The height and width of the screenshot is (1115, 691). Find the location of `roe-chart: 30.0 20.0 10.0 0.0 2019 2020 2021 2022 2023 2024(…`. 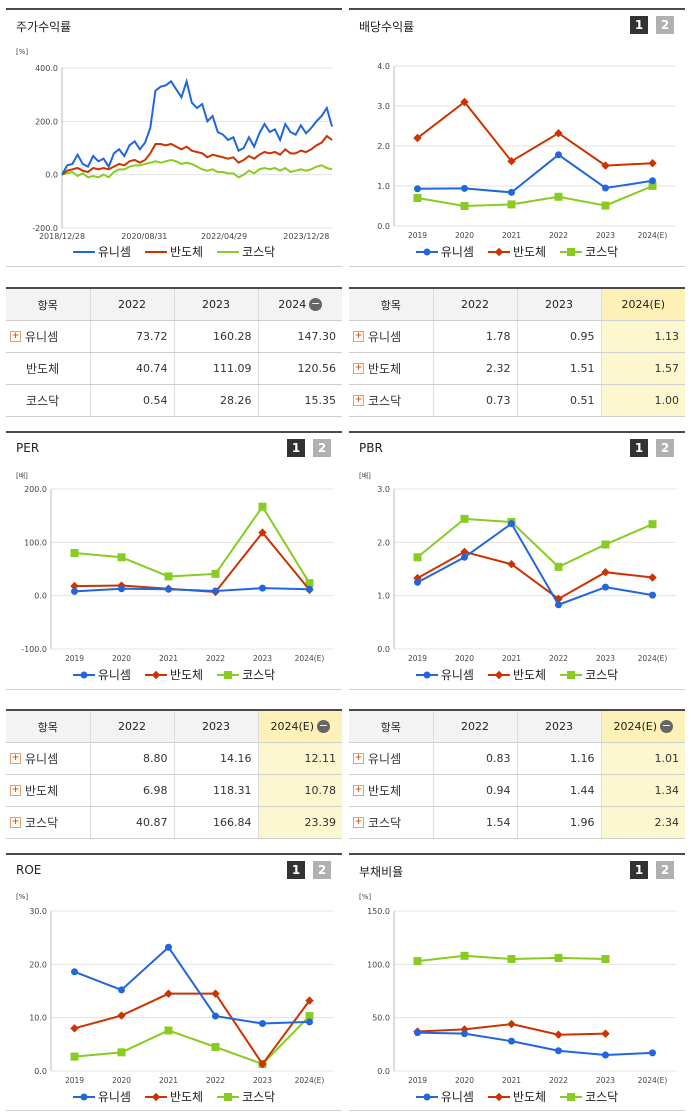

roe-chart: 30.0 20.0 10.0 0.0 2019 2020 2021 2022 2023 2024(… is located at coordinates (181, 996).